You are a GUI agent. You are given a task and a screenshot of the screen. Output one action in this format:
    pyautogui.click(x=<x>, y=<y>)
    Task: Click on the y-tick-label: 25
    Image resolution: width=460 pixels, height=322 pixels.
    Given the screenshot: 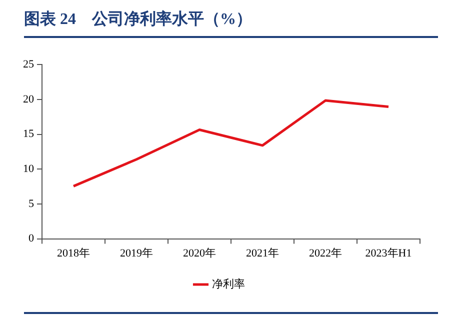 What is the action you would take?
    pyautogui.click(x=28, y=64)
    